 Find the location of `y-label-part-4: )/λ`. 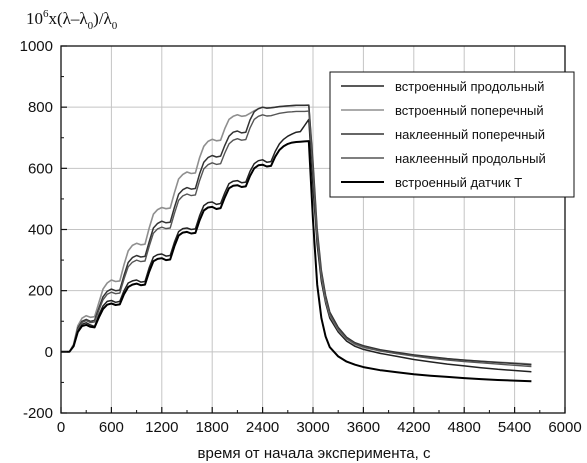

y-label-part-4: )/λ is located at coordinates (102, 18).